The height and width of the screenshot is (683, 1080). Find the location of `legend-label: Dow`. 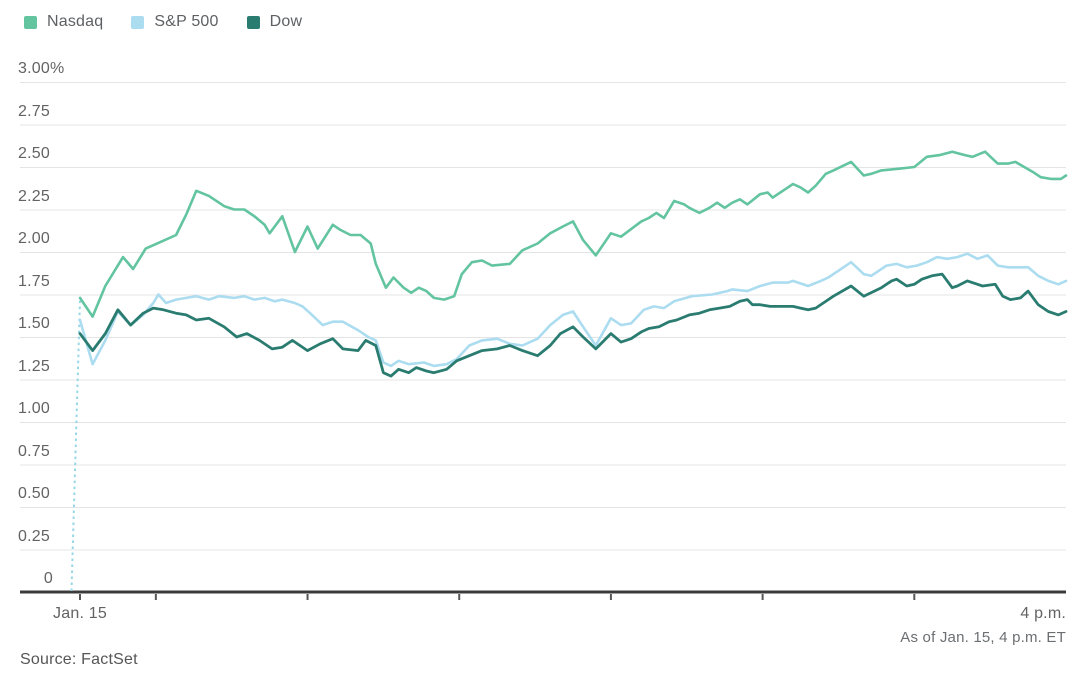

legend-label: Dow is located at coordinates (286, 21).